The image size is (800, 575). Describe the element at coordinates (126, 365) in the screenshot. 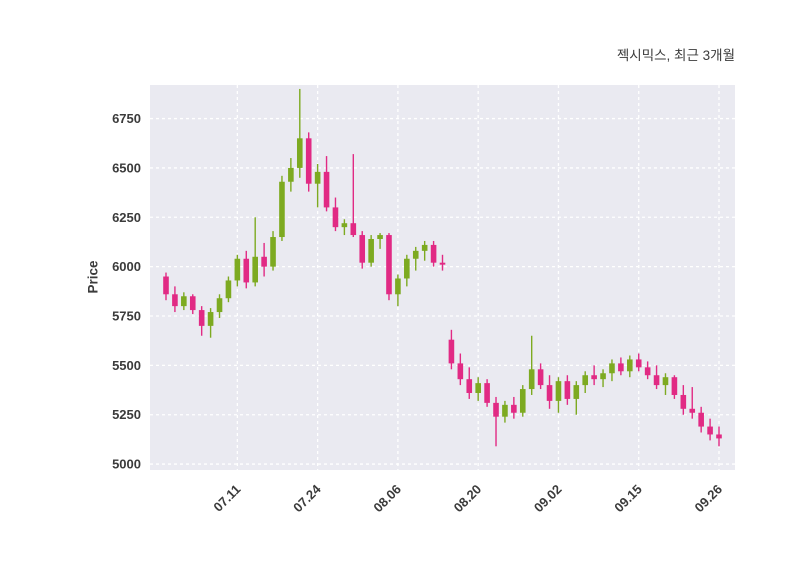

I see `y-tick-label: 5500` at that location.